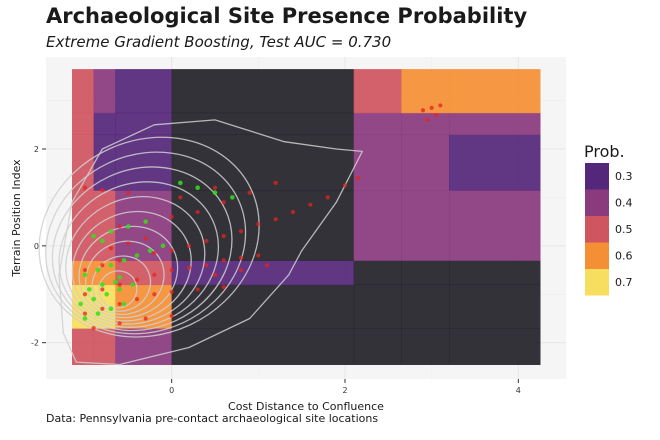 The height and width of the screenshot is (440, 660). I want to click on legend: Prob. 0.3 0.4 0.5 0.6 0.7, so click(608, 219).